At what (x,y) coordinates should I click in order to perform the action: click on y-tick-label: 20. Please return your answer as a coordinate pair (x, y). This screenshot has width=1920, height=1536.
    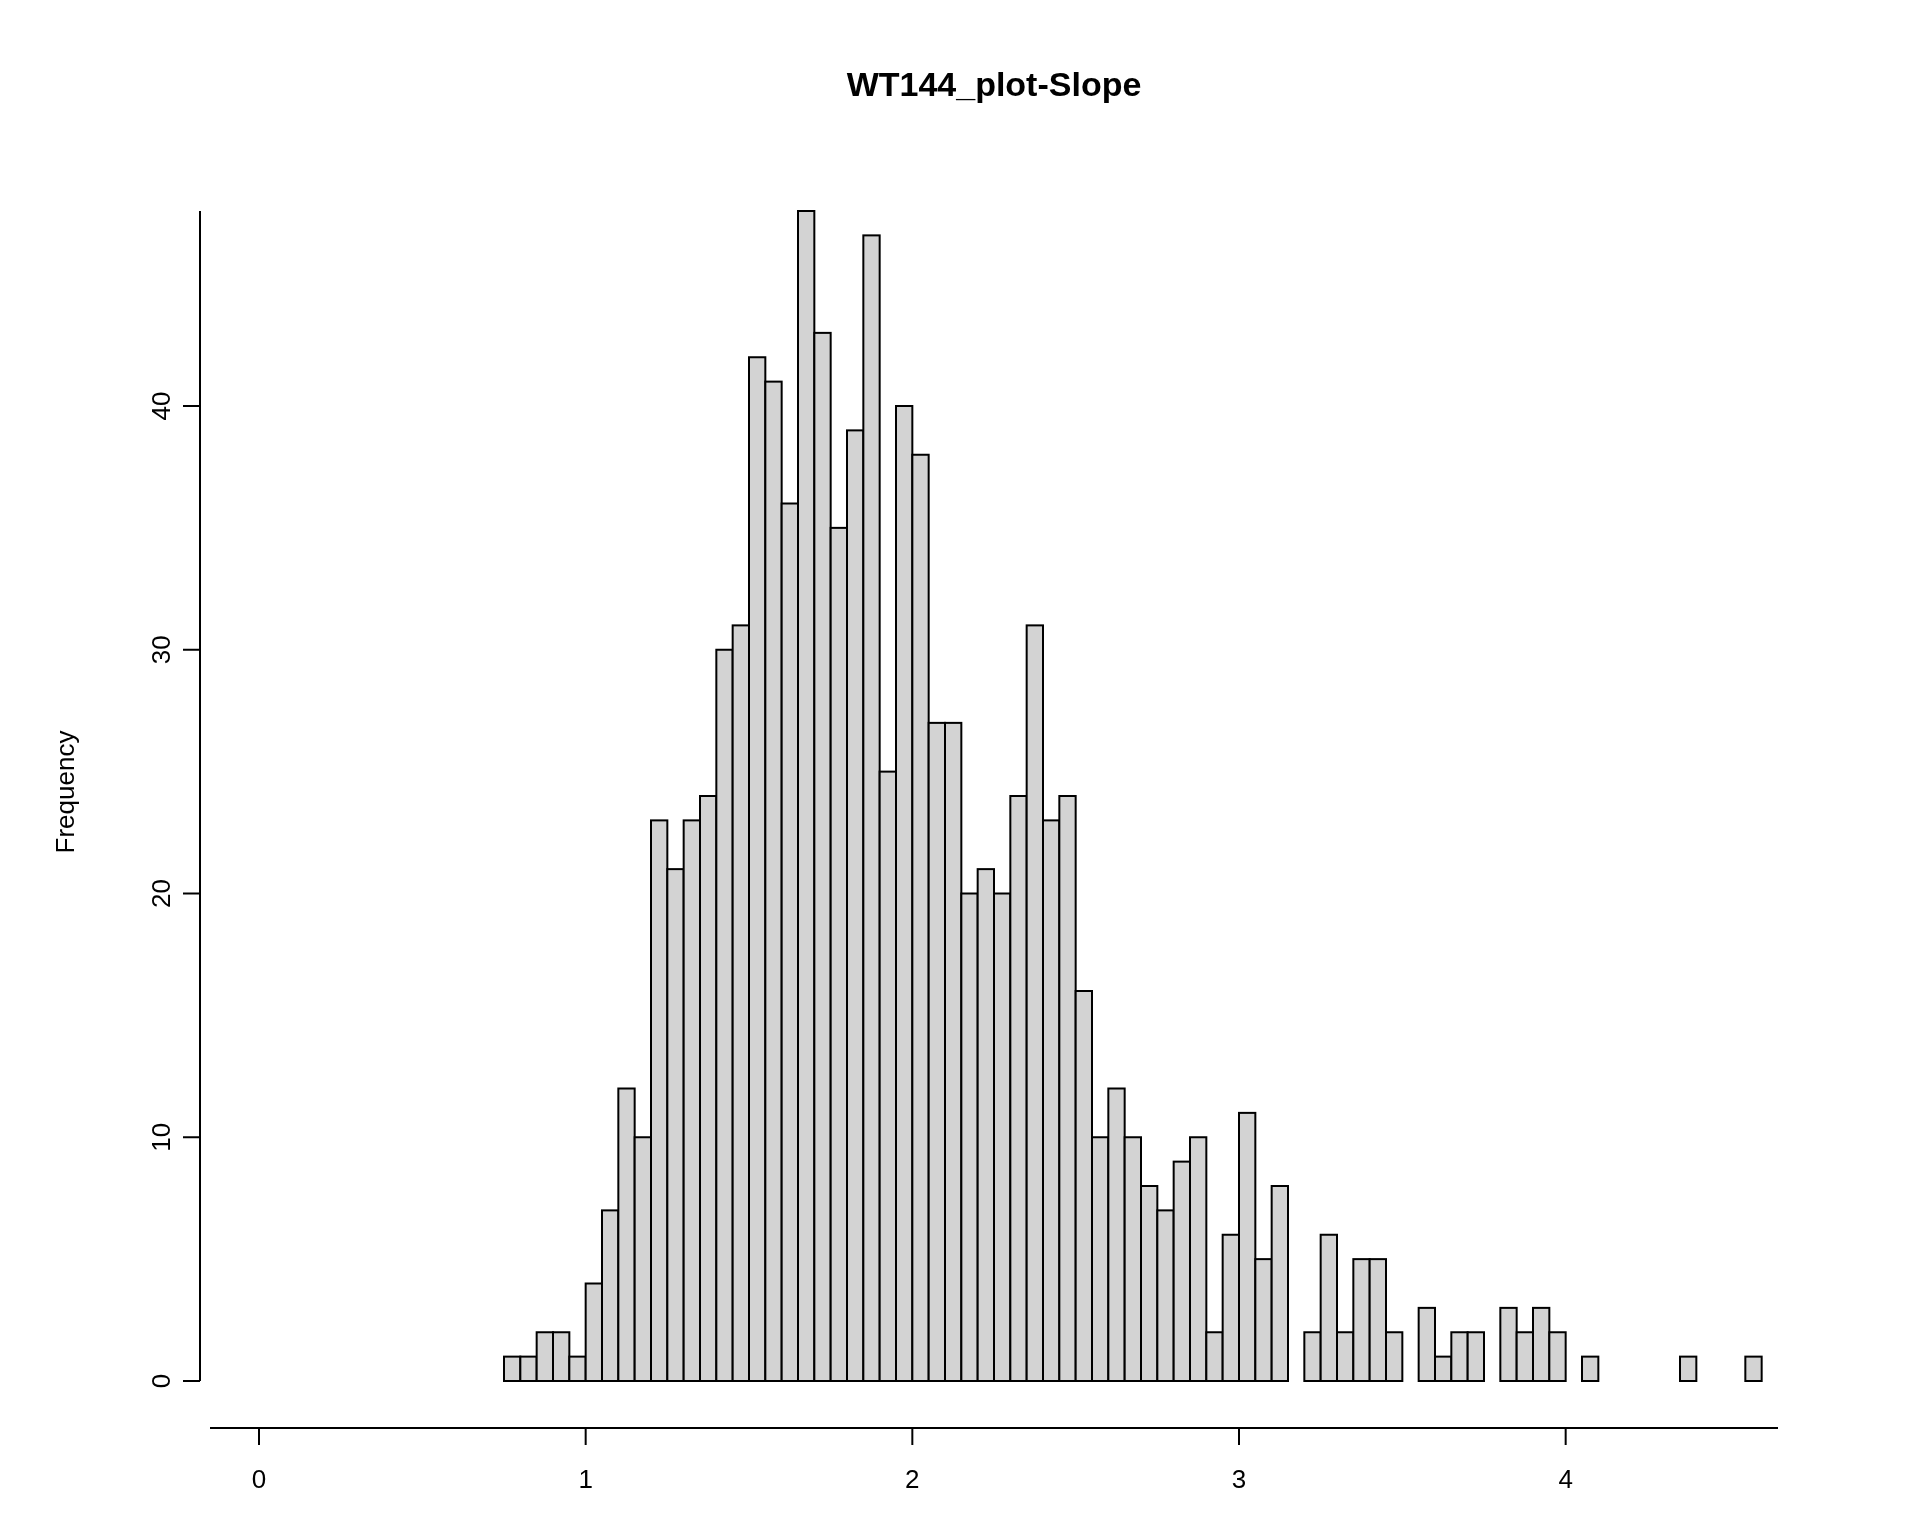
    Looking at the image, I should click on (161, 893).